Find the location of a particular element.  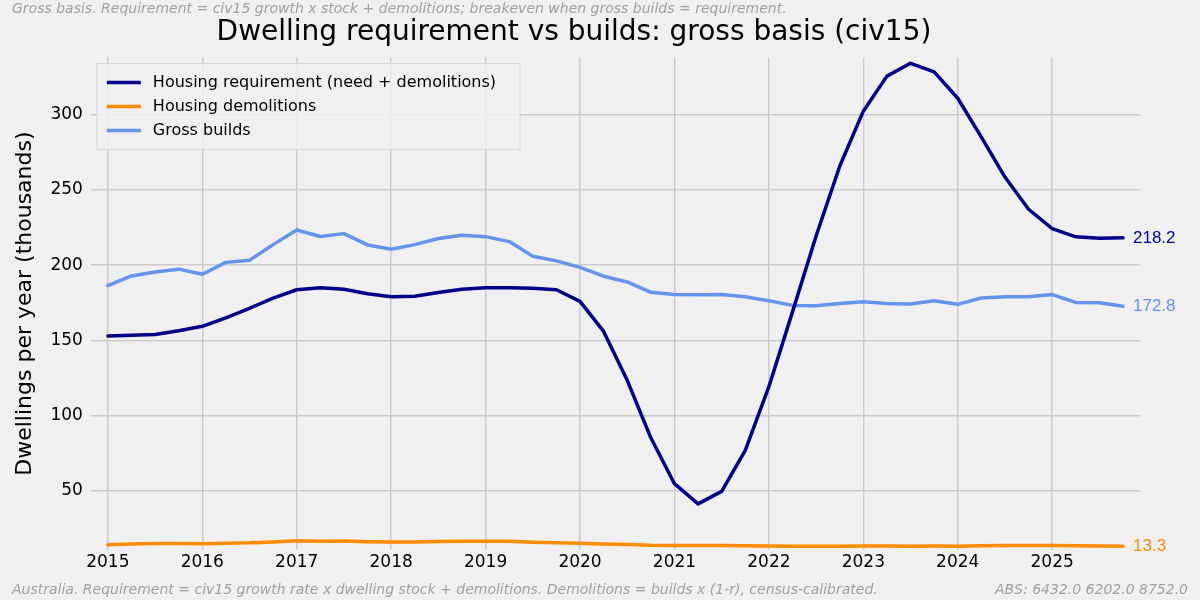

y-tick-label: 250 is located at coordinates (66, 188).